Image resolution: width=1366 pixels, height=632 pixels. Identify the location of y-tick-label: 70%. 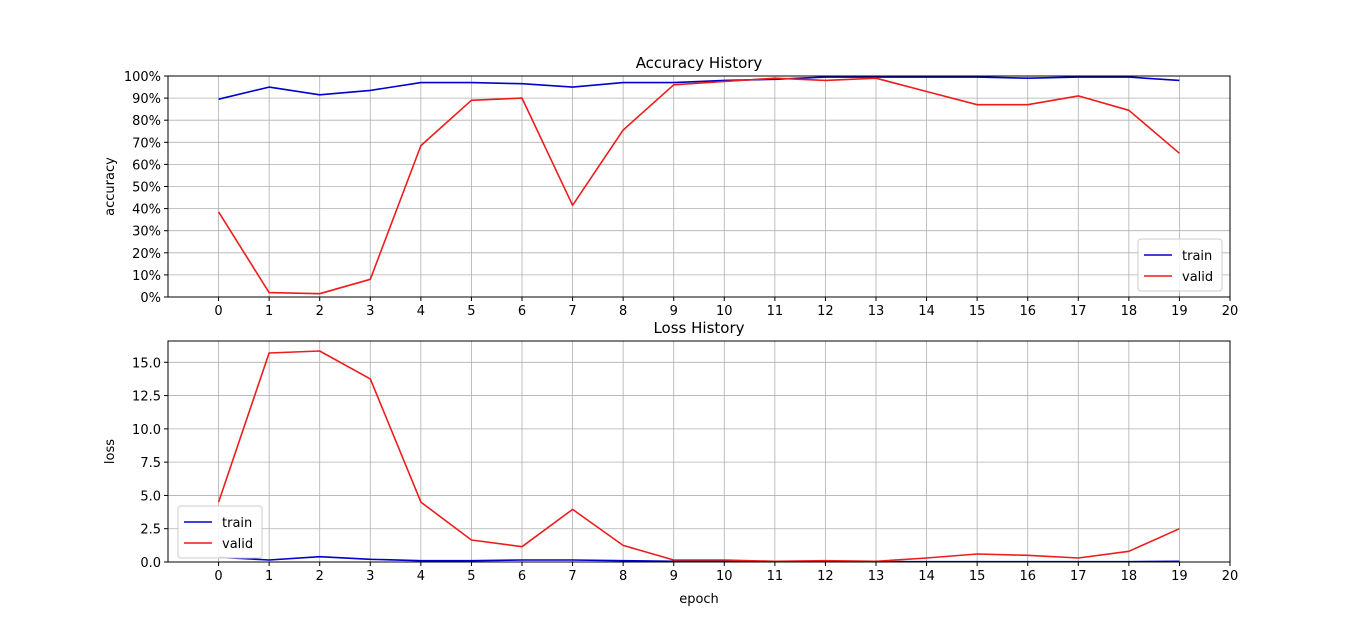
(146, 143).